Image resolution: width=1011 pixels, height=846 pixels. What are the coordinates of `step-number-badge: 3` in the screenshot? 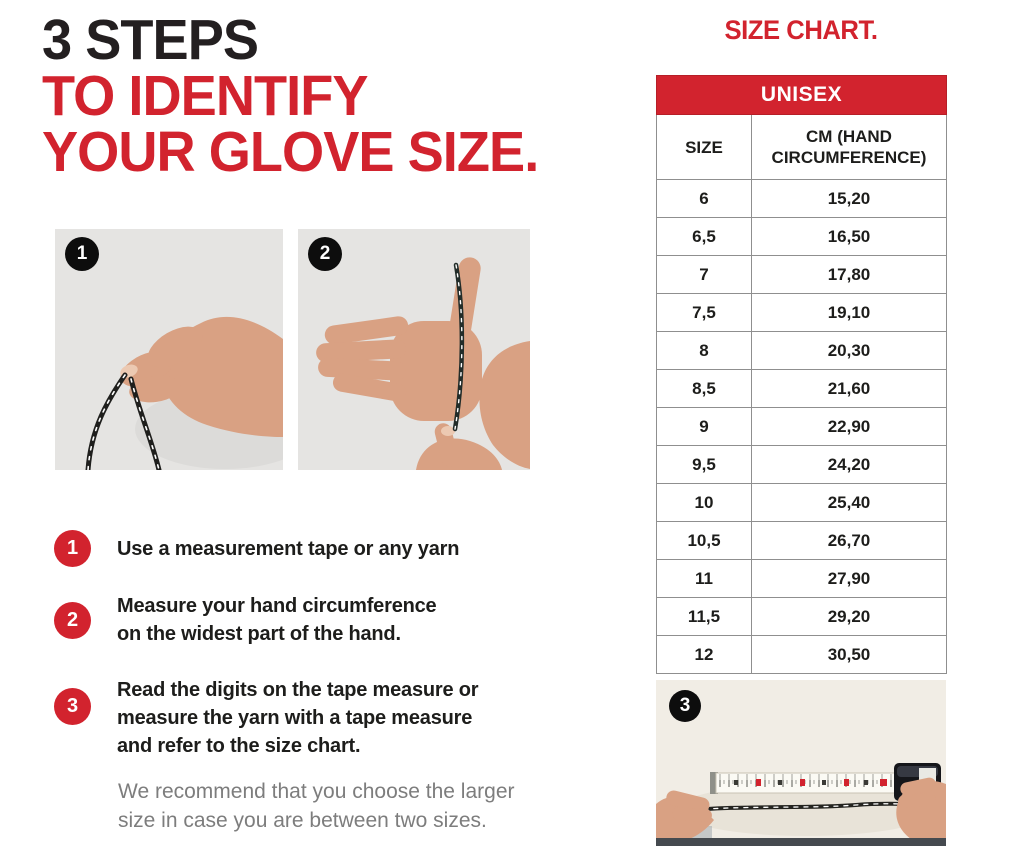 It's located at (72, 706).